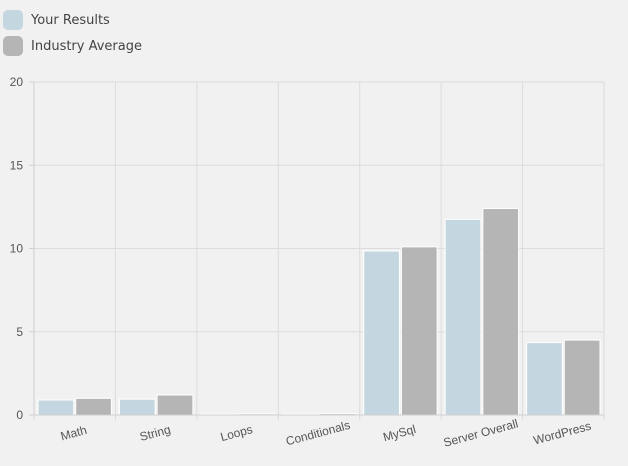 This screenshot has width=628, height=466. I want to click on legend-item-your-results: Your Results, so click(72, 20).